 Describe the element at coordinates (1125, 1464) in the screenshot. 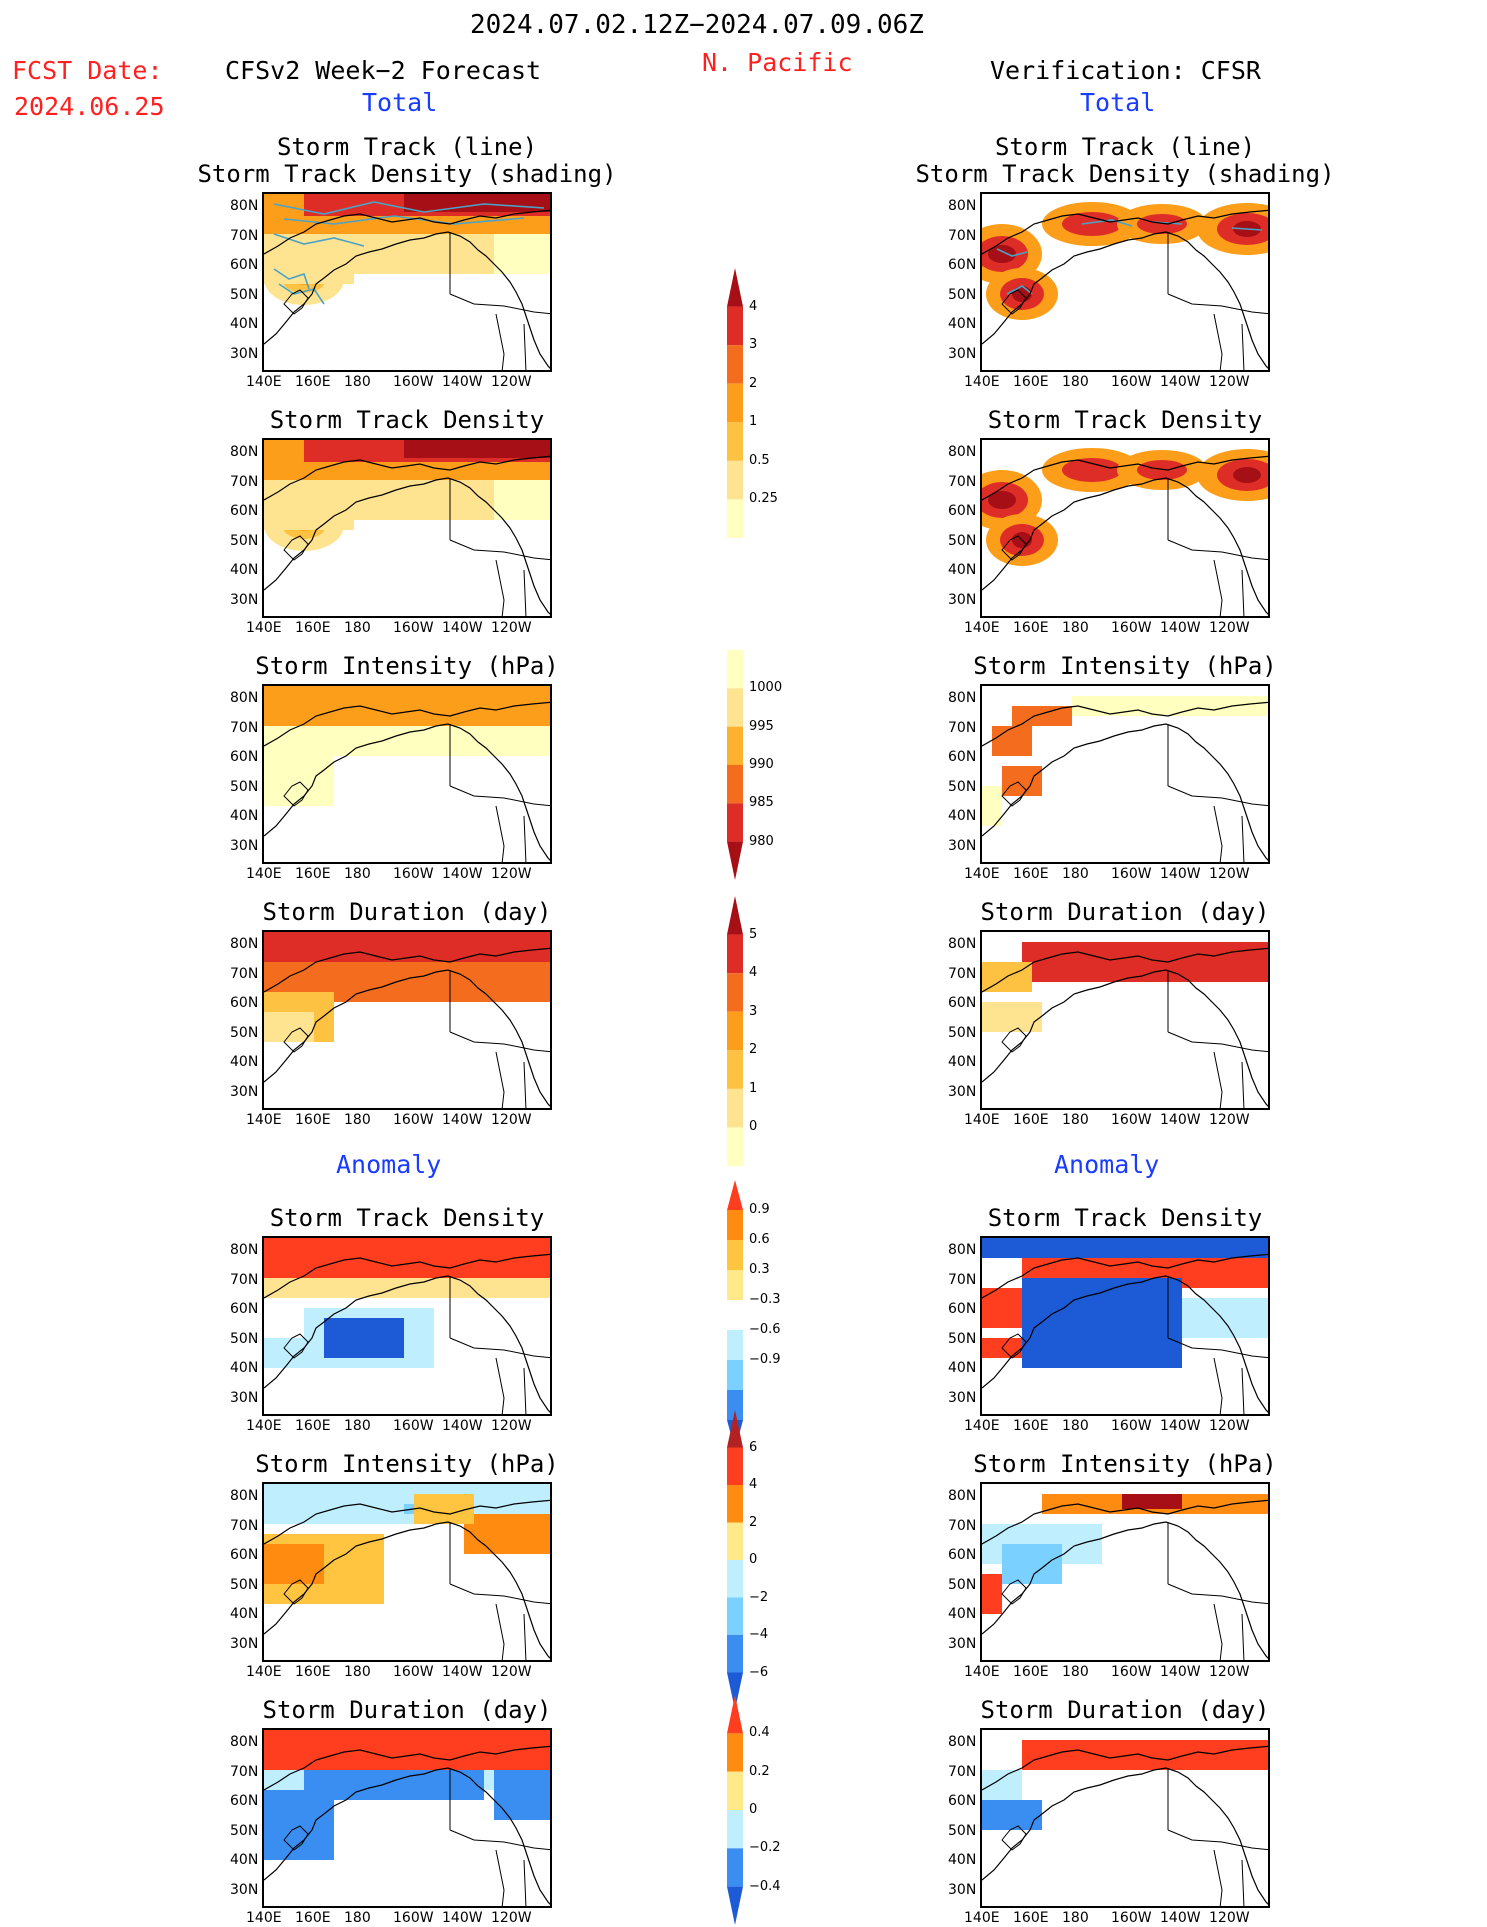

I see `panel-title: Storm Intensity (hPa)` at that location.